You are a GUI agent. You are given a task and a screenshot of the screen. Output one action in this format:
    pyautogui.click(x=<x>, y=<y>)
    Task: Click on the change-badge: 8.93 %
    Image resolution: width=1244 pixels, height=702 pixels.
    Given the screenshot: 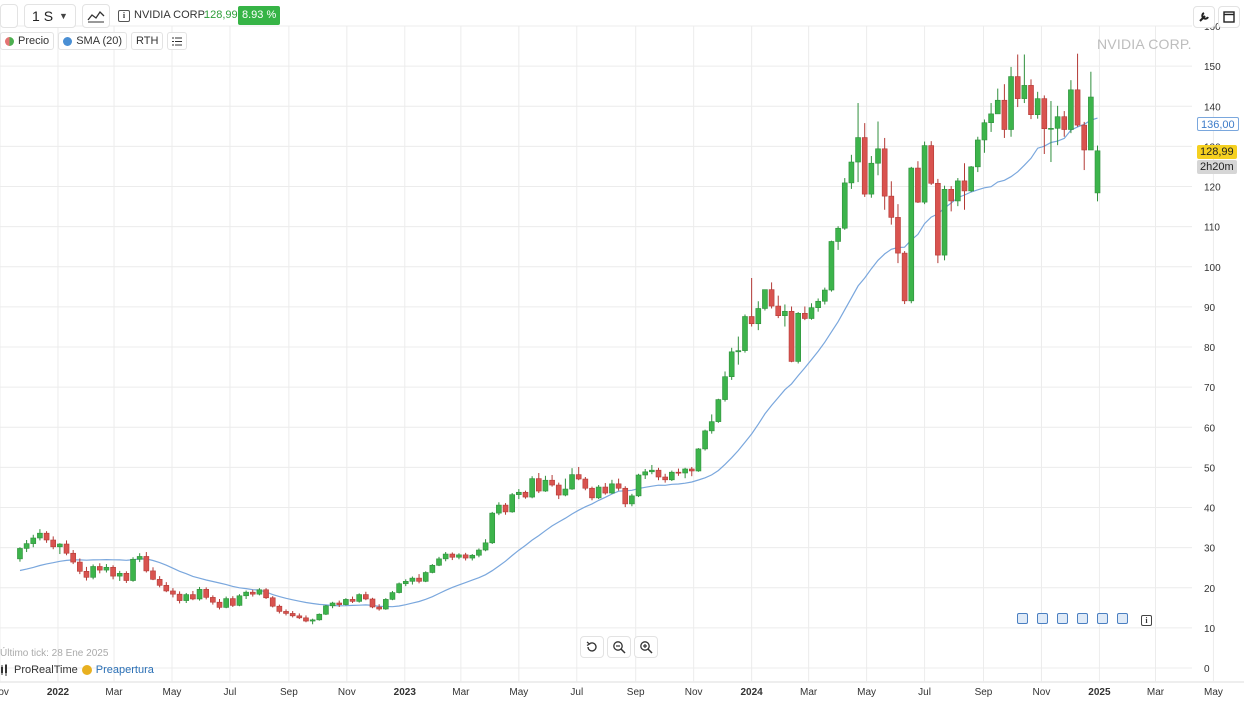 What is the action you would take?
    pyautogui.click(x=259, y=15)
    